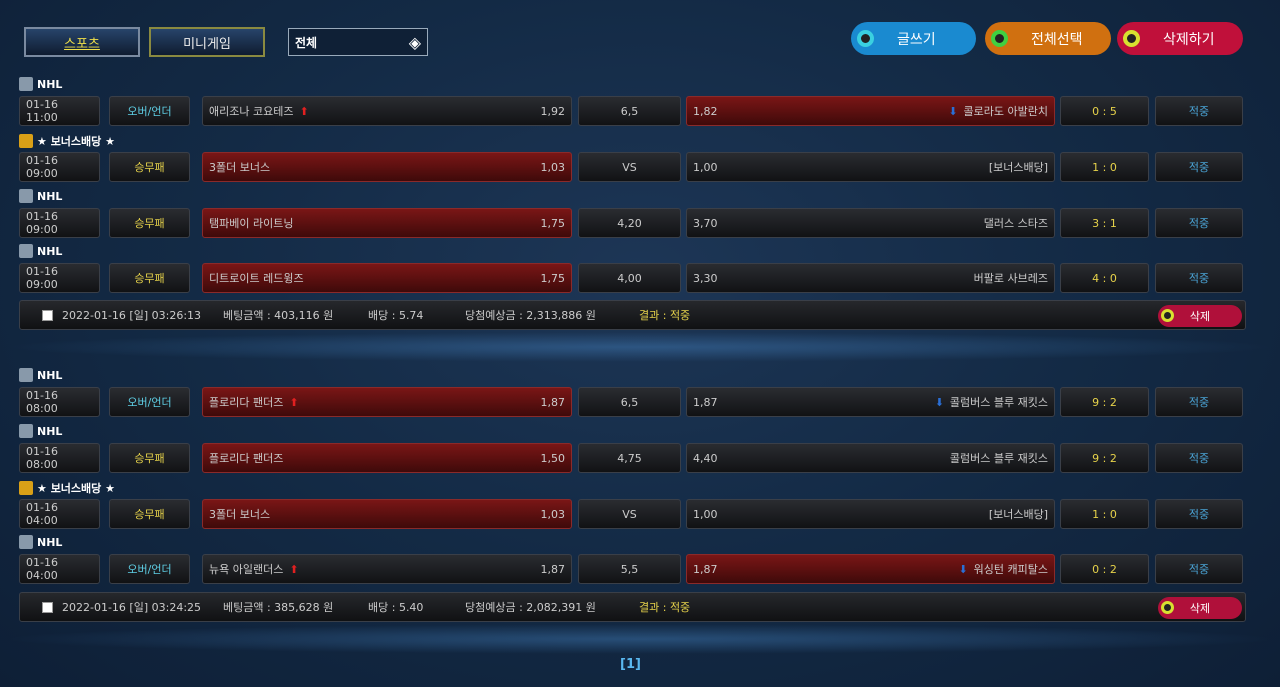 The image size is (1280, 687). I want to click on away-team-cell: 3,70 댈러스 스타즈, so click(870, 223).